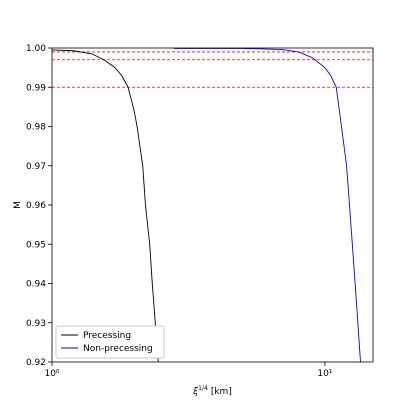 This screenshot has width=415, height=415. I want to click on x-label-power: 1/4, so click(203, 388).